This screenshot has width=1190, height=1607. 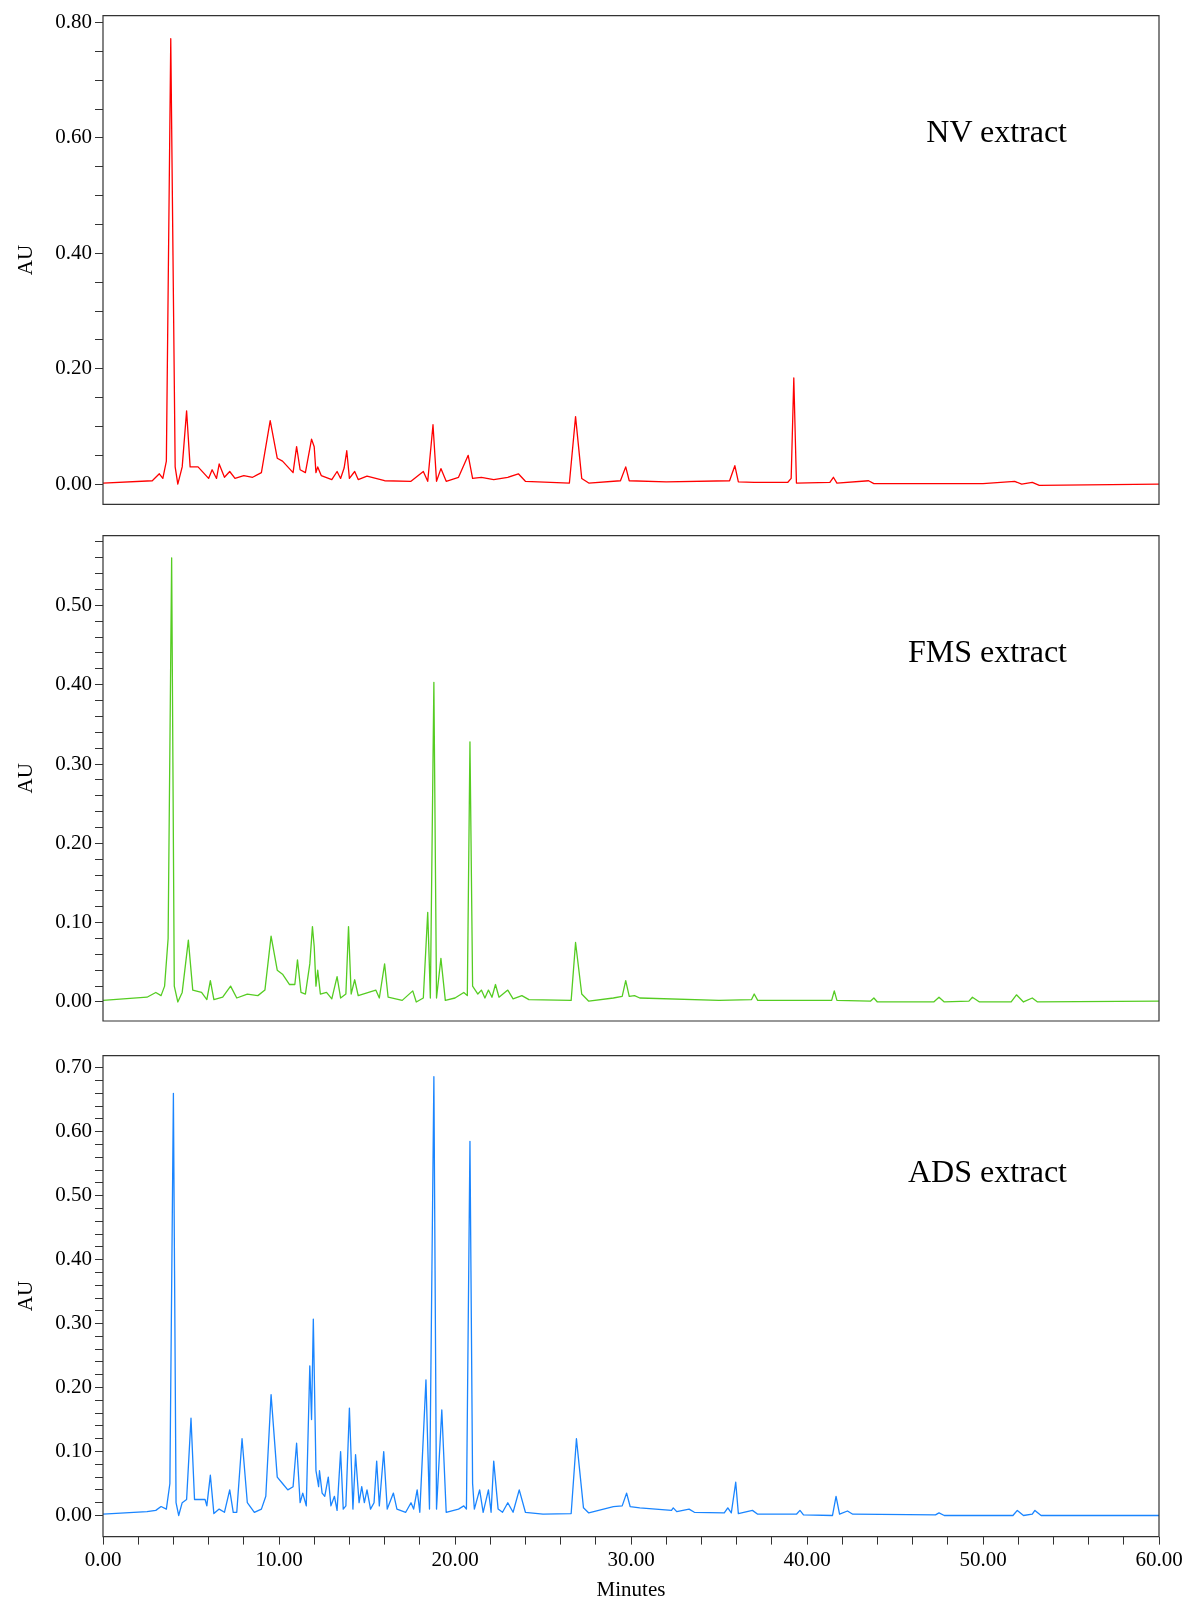 I want to click on x-tick-label: 10.00, so click(x=279, y=1558).